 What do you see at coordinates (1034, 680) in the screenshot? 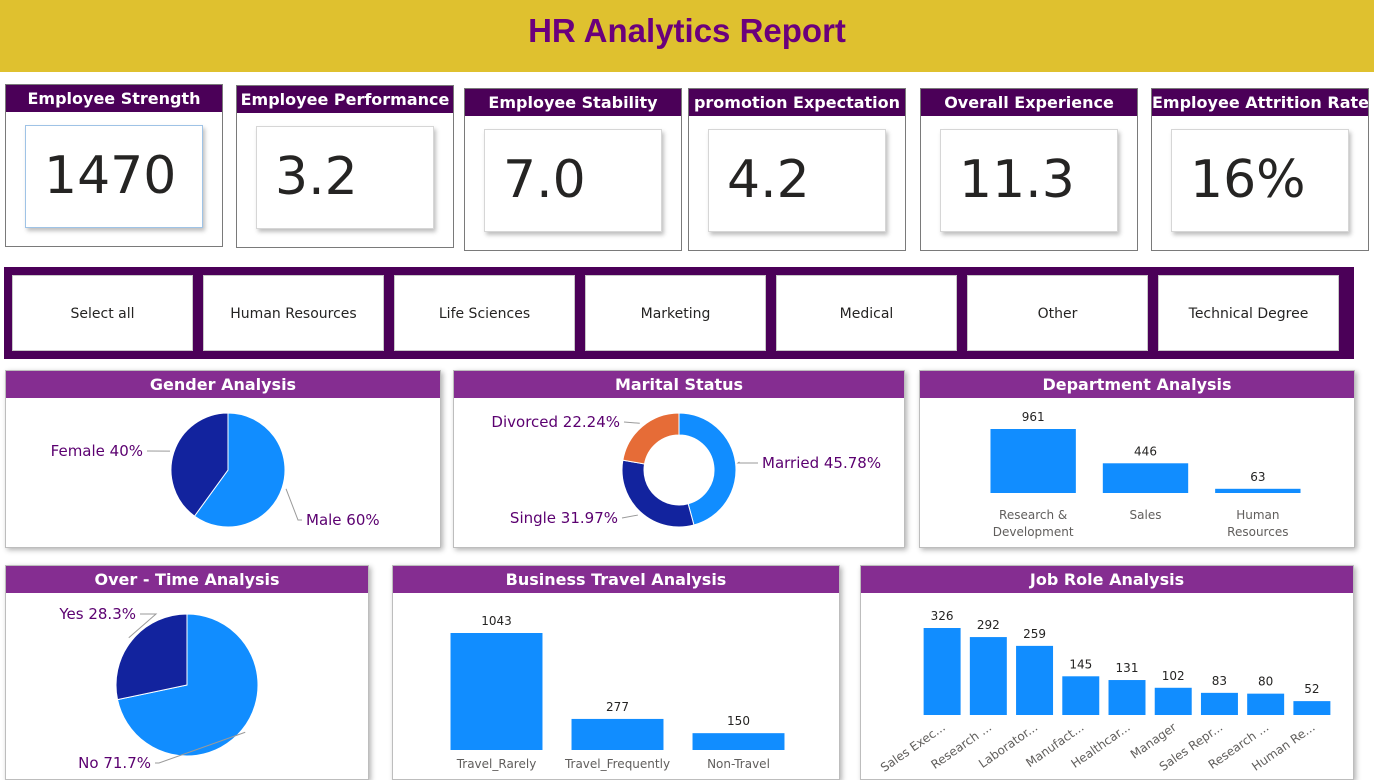
I see `bar-laborator` at bounding box center [1034, 680].